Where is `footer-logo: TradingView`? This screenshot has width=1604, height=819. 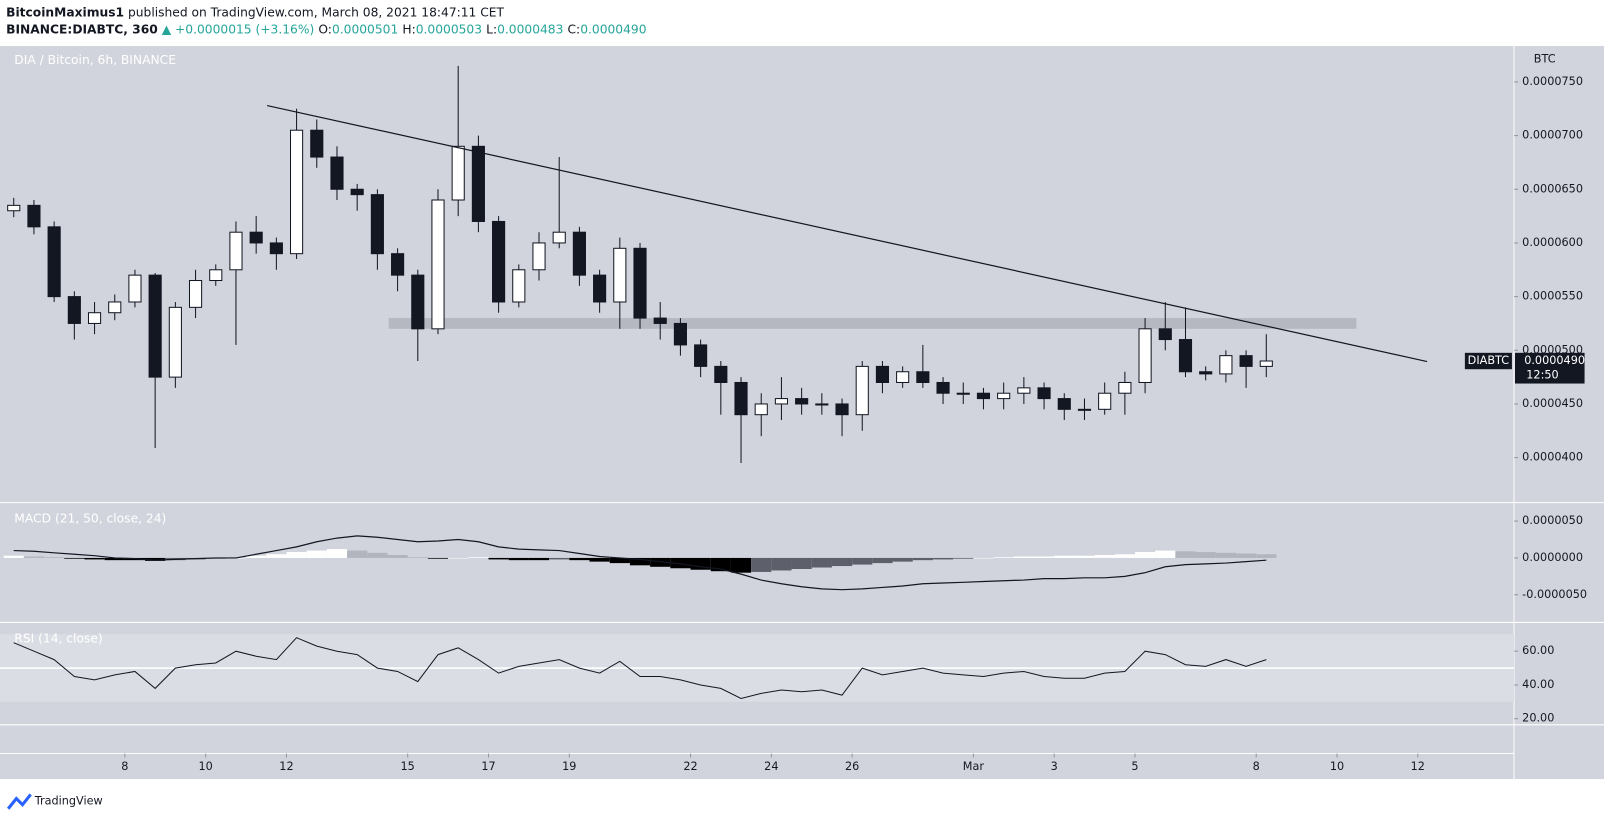
footer-logo: TradingView is located at coordinates (54, 801).